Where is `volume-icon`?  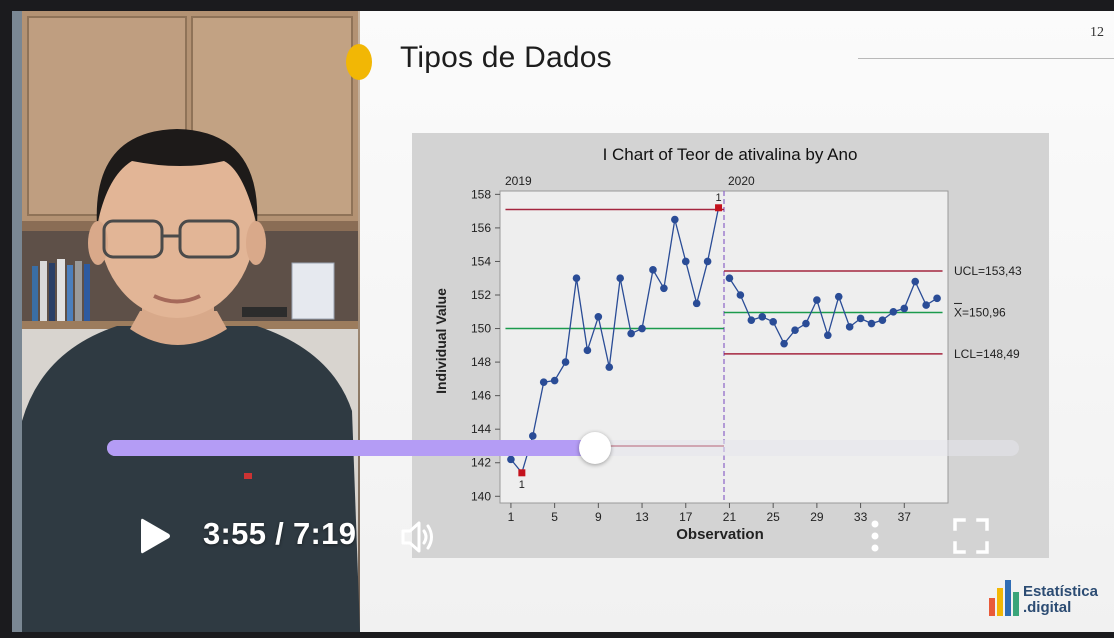 volume-icon is located at coordinates (417, 537).